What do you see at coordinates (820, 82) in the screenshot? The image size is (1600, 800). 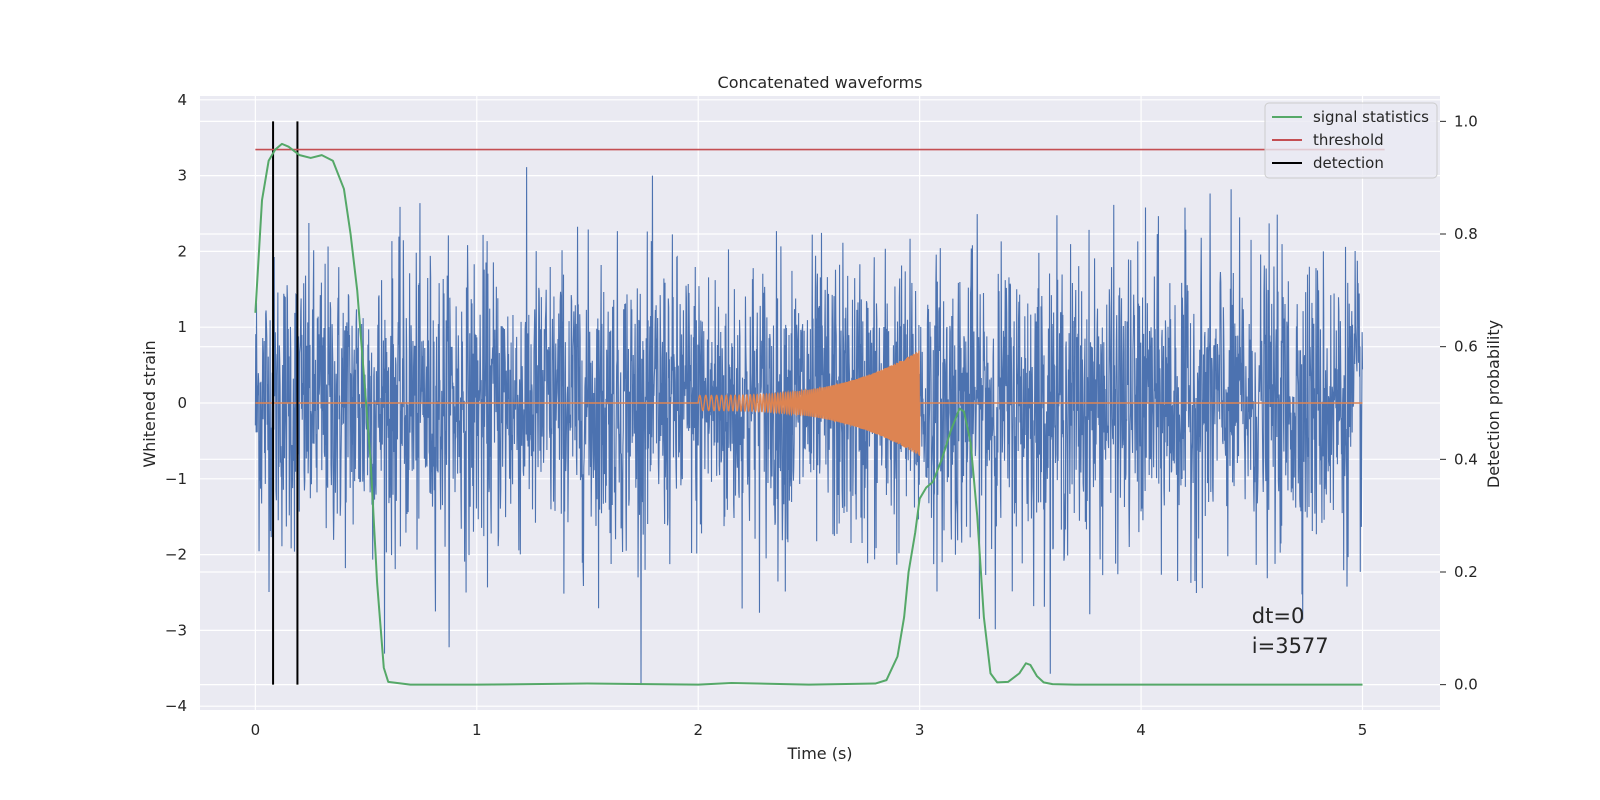 I see `chart-title: Concatenated waveforms` at bounding box center [820, 82].